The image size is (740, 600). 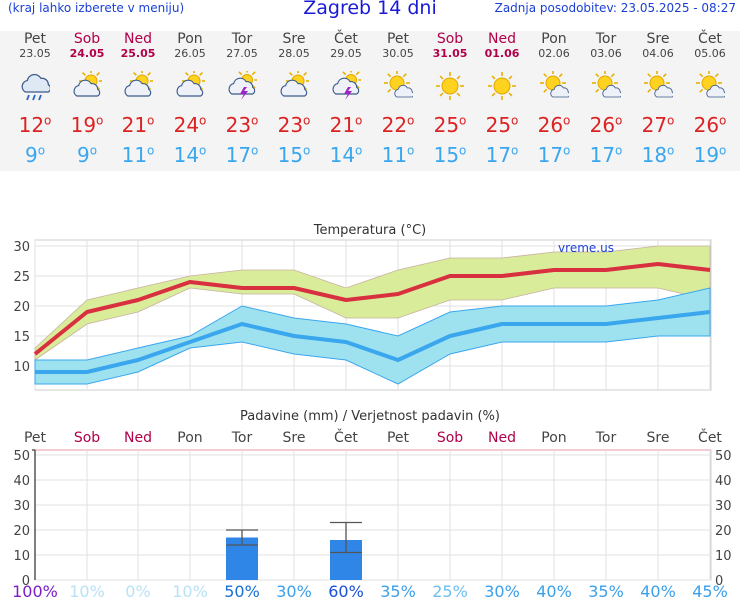 What do you see at coordinates (190, 99) in the screenshot?
I see `day-column: Pon 26.05 24o 14o` at bounding box center [190, 99].